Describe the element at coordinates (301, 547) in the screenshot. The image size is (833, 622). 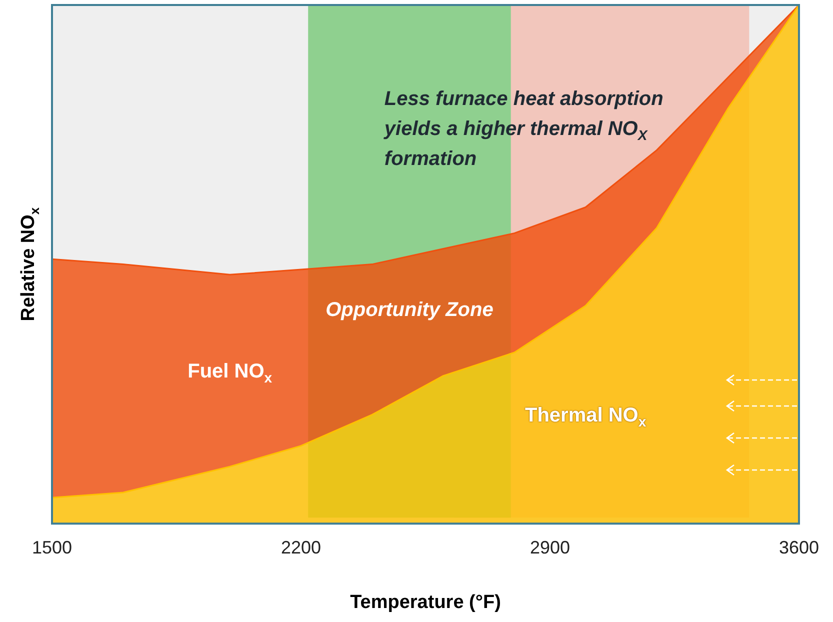
I see `x-tick-label: 2200` at that location.